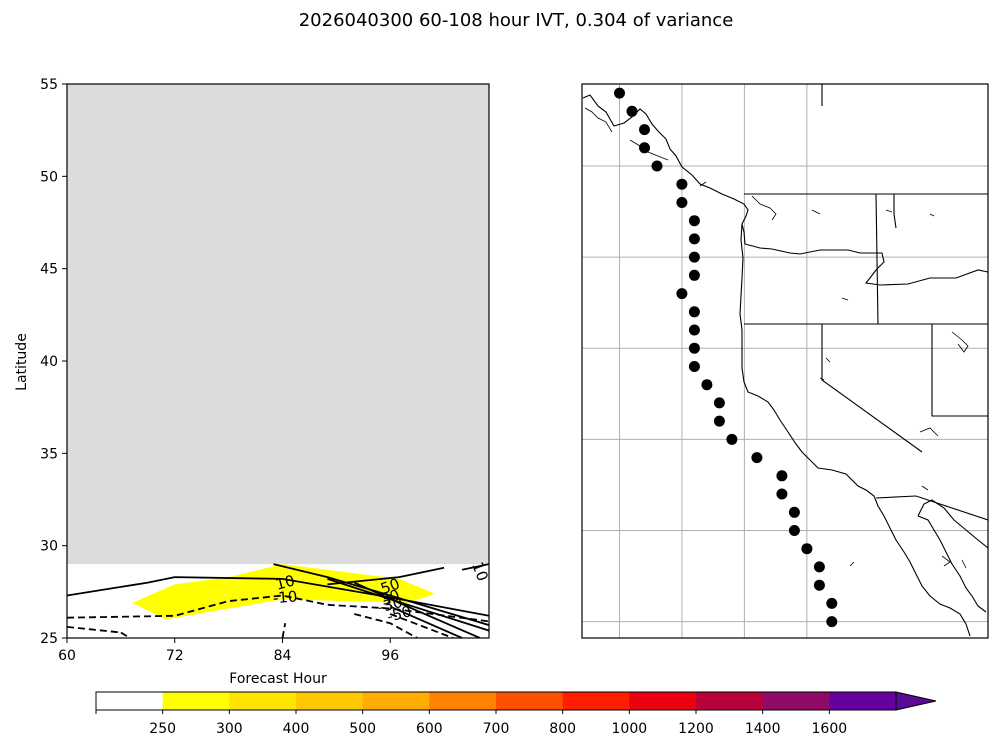 Image resolution: width=1000 pixels, height=749 pixels. What do you see at coordinates (49, 270) in the screenshot?
I see `y-tick-label: 45` at bounding box center [49, 270].